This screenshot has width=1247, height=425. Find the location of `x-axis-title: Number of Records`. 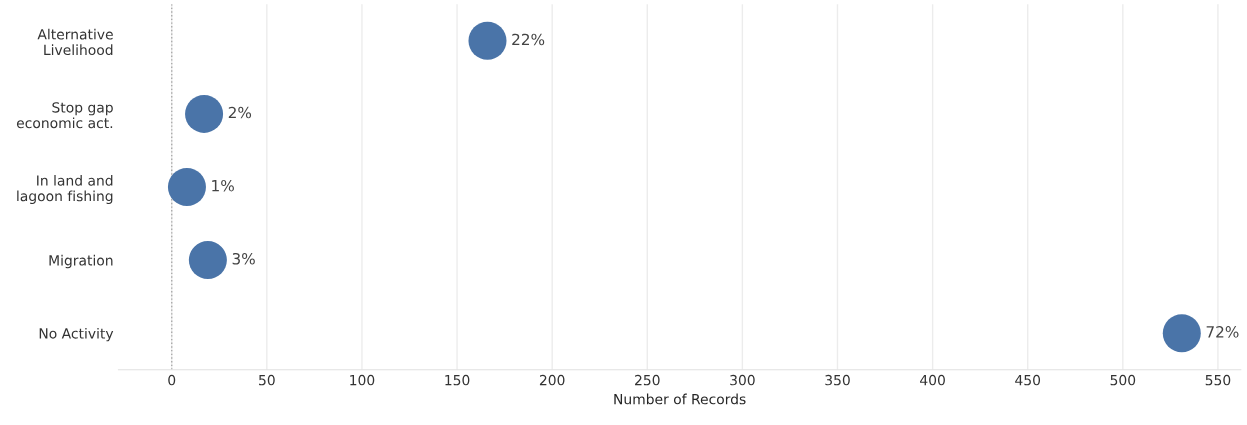

x-axis-title: Number of Records is located at coordinates (680, 399).